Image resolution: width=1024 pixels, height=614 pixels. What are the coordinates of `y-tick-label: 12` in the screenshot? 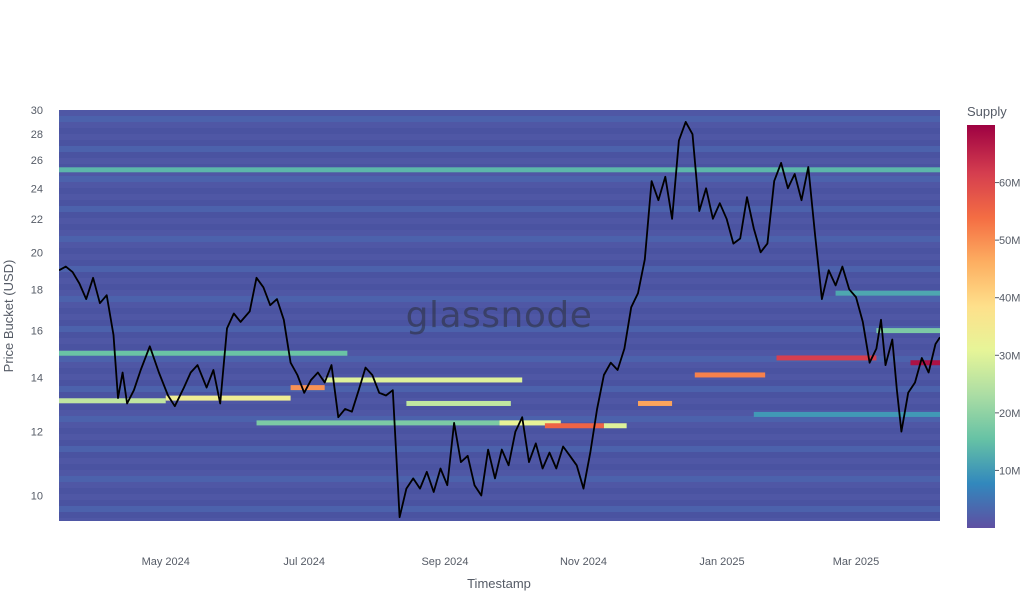 It's located at (37, 433).